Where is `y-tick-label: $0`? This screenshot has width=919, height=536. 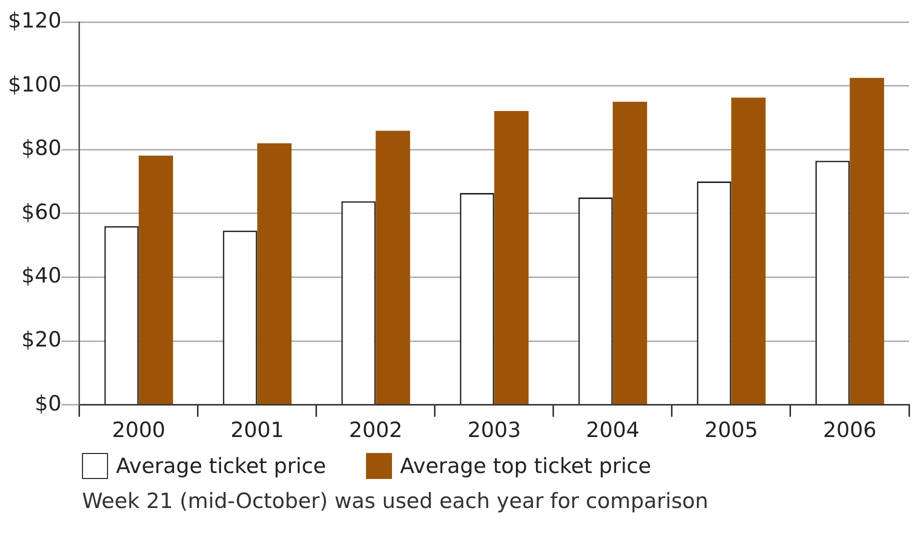 y-tick-label: $0 is located at coordinates (48, 403).